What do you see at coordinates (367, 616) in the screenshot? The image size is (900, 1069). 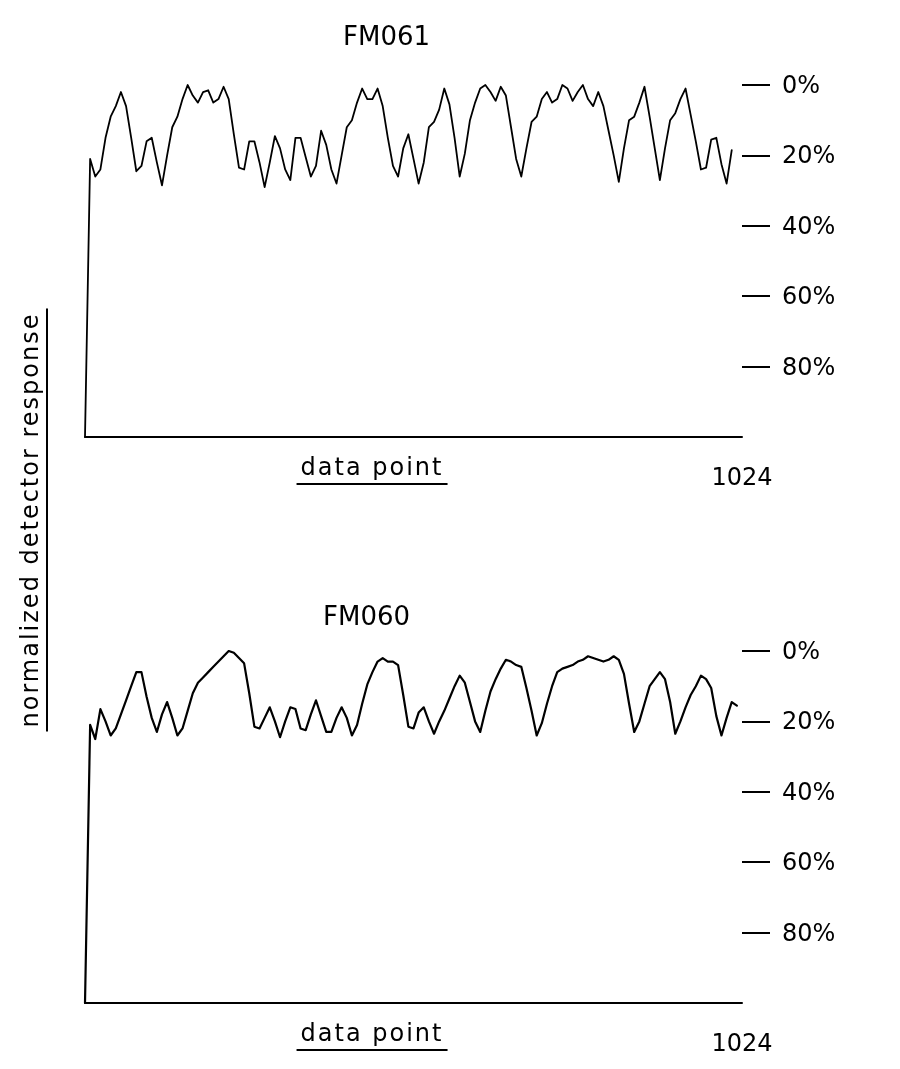 I see `chart-title: FM060` at bounding box center [367, 616].